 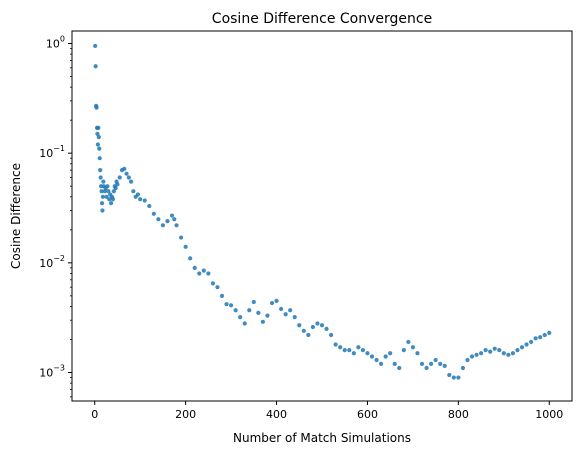 What do you see at coordinates (367, 414) in the screenshot?
I see `x-tick-label: 600` at bounding box center [367, 414].